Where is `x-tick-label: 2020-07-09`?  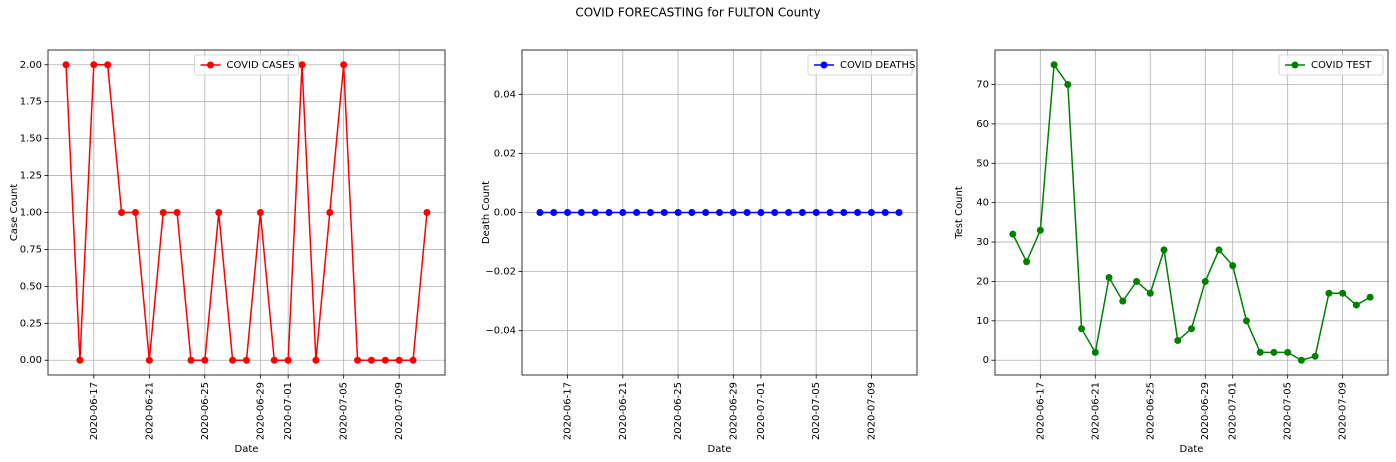
x-tick-label: 2020-07-09 is located at coordinates (399, 411).